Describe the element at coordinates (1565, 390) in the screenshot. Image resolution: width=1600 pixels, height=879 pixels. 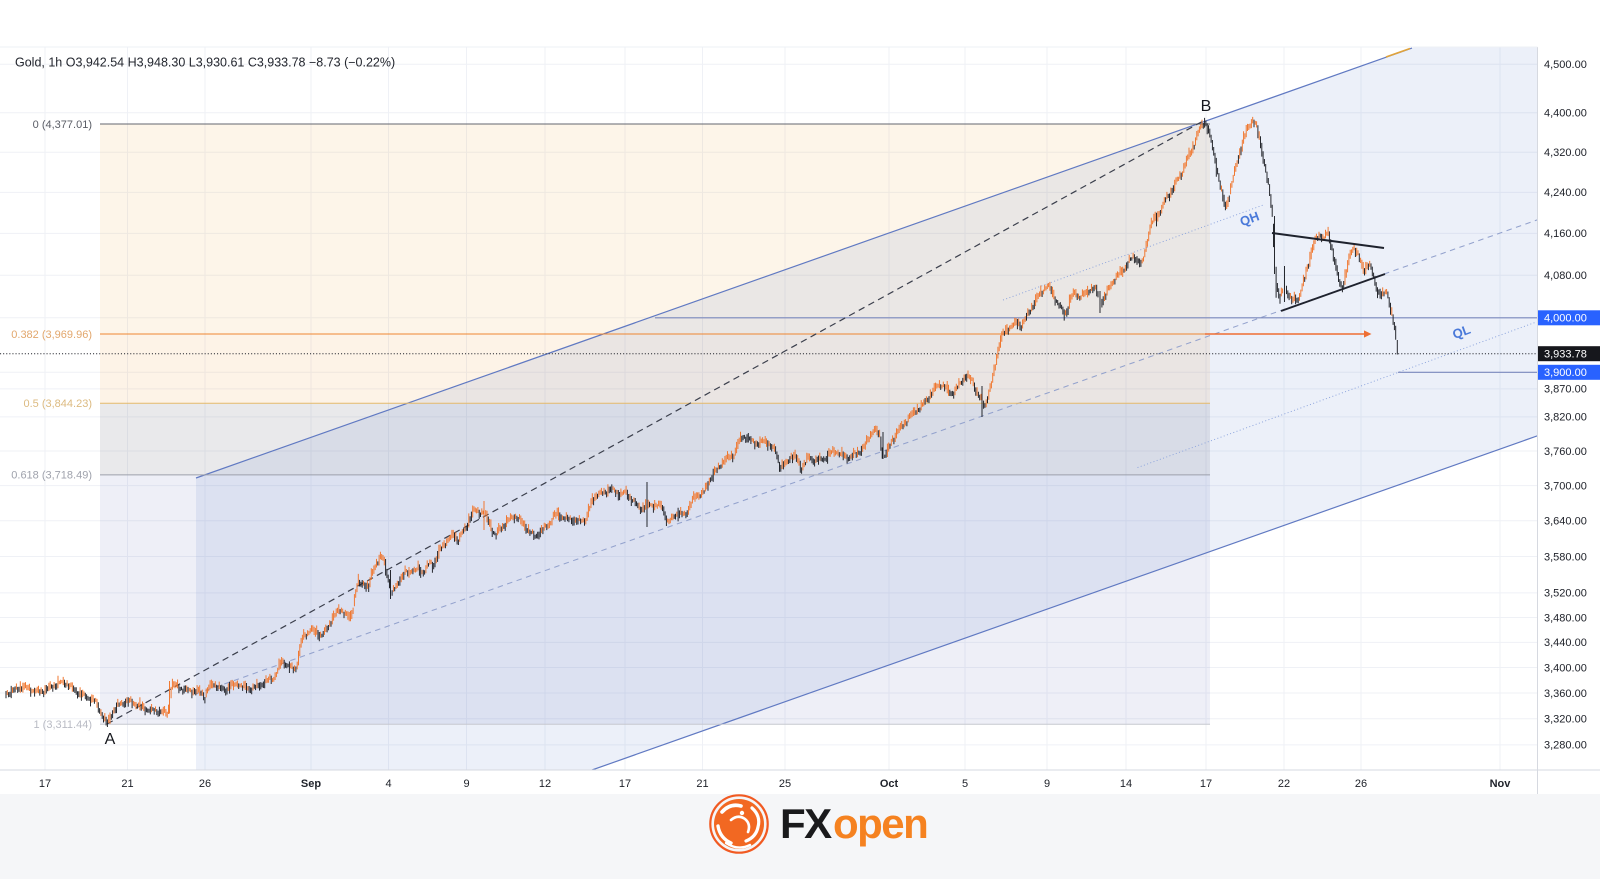
I see `svg-text: 3,870.00` at that location.